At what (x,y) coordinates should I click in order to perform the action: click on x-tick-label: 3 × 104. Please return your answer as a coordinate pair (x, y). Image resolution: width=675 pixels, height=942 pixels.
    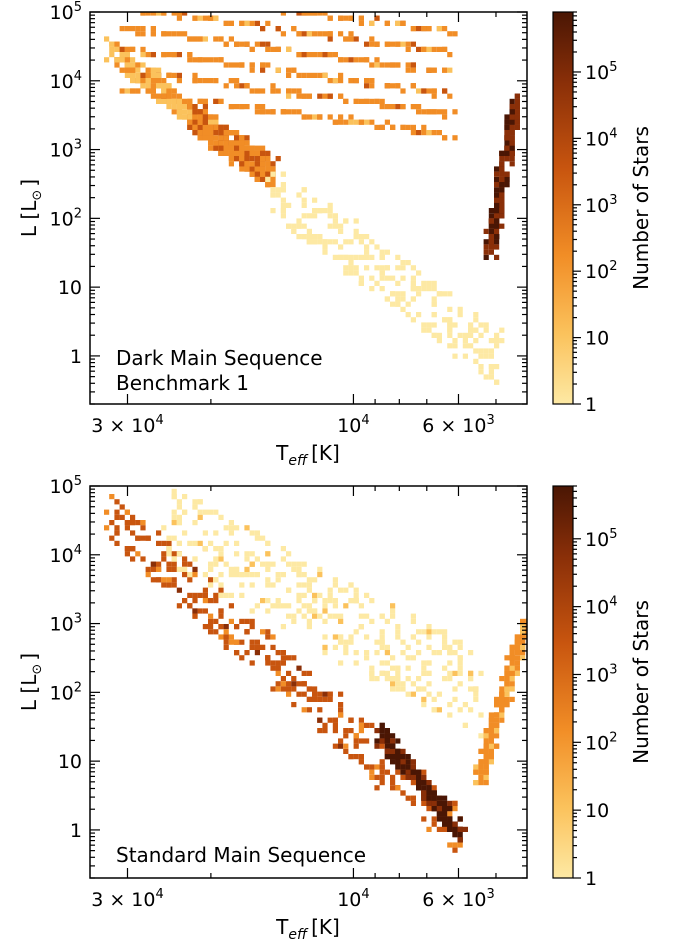
    Looking at the image, I should click on (127, 899).